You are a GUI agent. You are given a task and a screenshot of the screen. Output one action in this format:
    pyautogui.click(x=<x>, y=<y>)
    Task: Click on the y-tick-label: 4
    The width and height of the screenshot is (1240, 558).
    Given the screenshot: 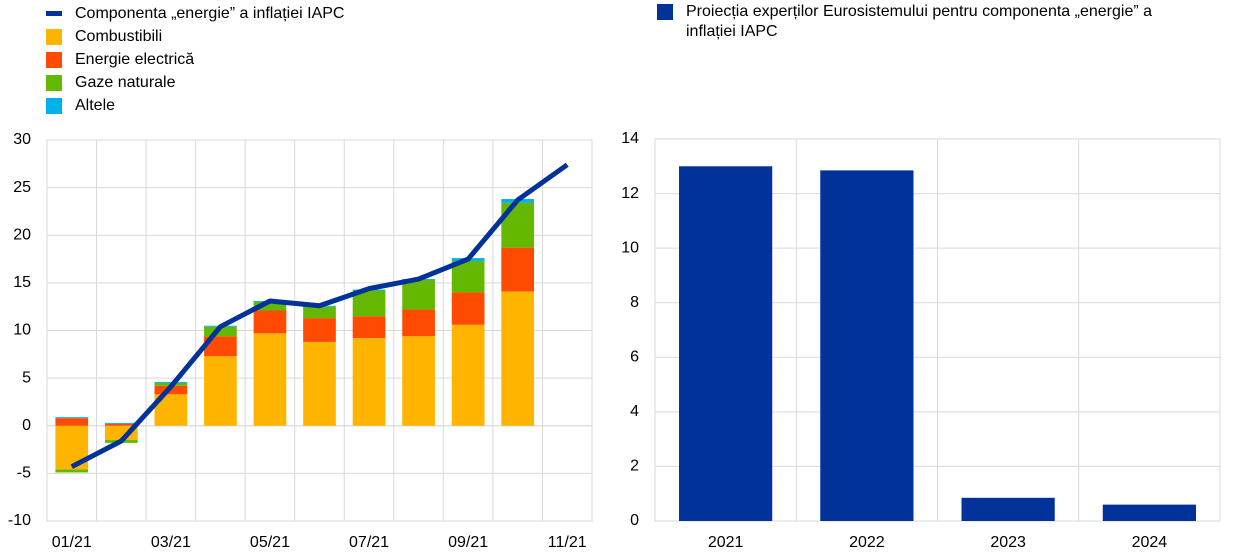 What is the action you would take?
    pyautogui.click(x=634, y=411)
    